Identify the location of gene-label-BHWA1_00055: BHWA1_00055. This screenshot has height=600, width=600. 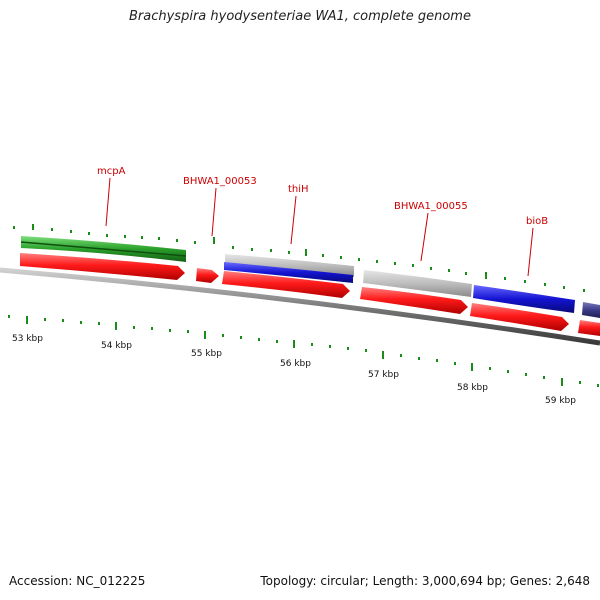
(431, 206).